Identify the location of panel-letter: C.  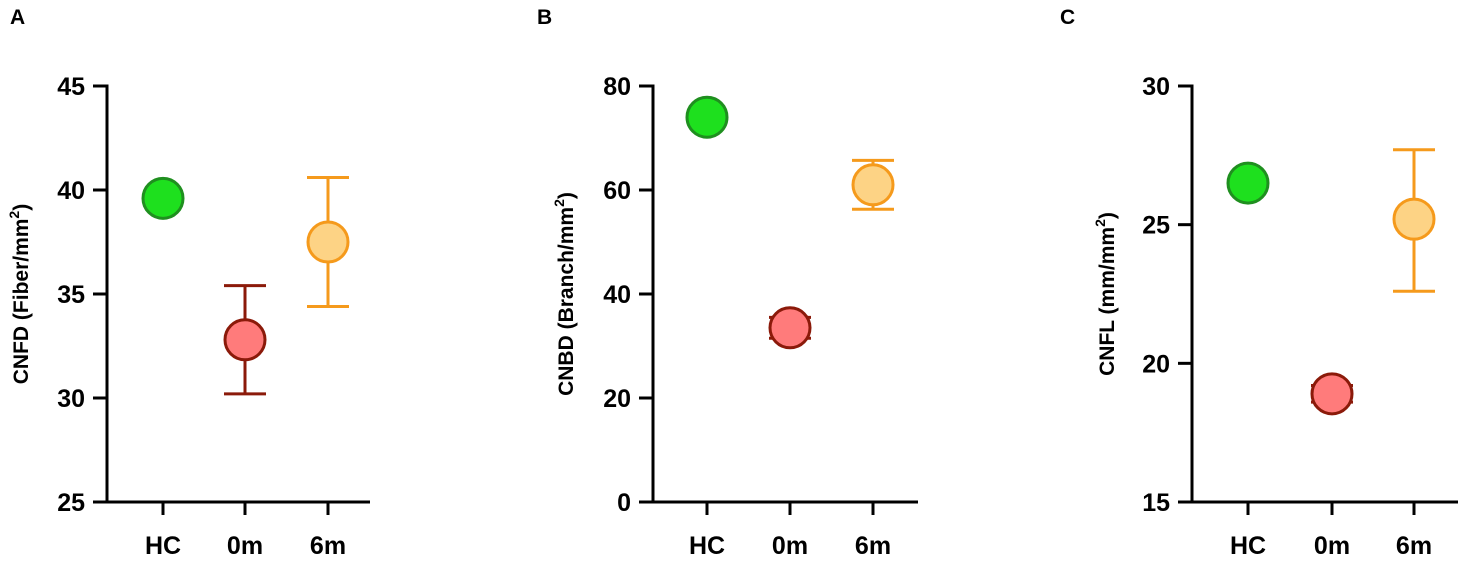
(1067, 17).